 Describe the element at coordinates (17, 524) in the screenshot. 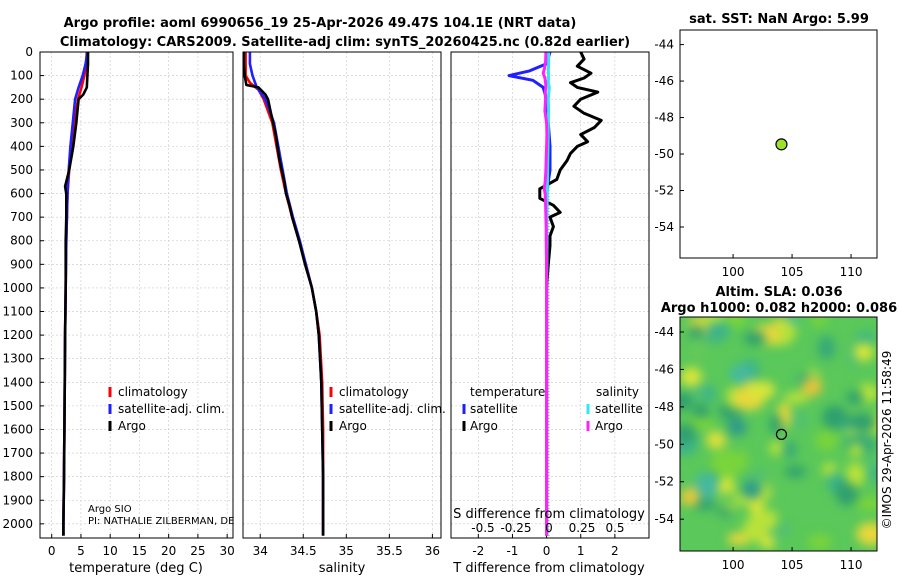

I see `depth-tick-label: 2000` at that location.